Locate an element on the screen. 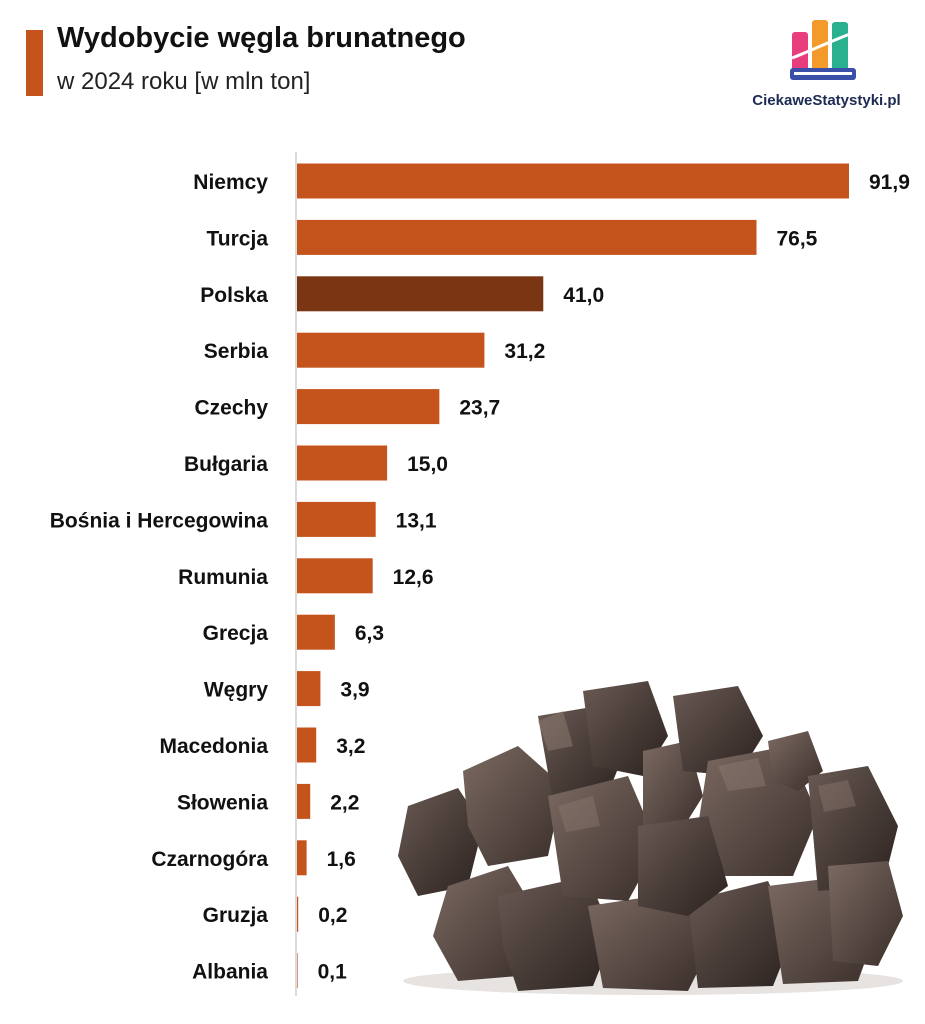 The width and height of the screenshot is (925, 1024). category-label: Bułgaria is located at coordinates (226, 464).